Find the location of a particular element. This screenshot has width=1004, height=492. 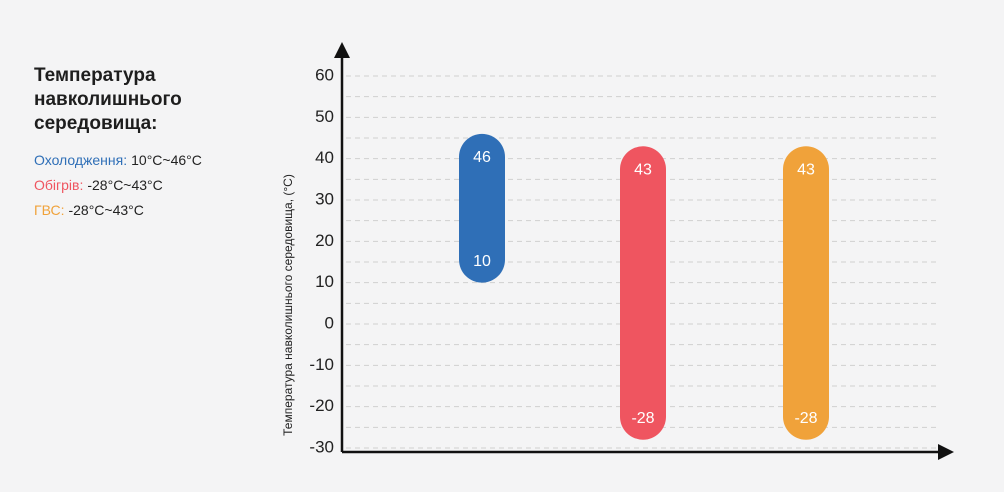

chart-title: Температура навколишнього середовища: is located at coordinates (108, 99).